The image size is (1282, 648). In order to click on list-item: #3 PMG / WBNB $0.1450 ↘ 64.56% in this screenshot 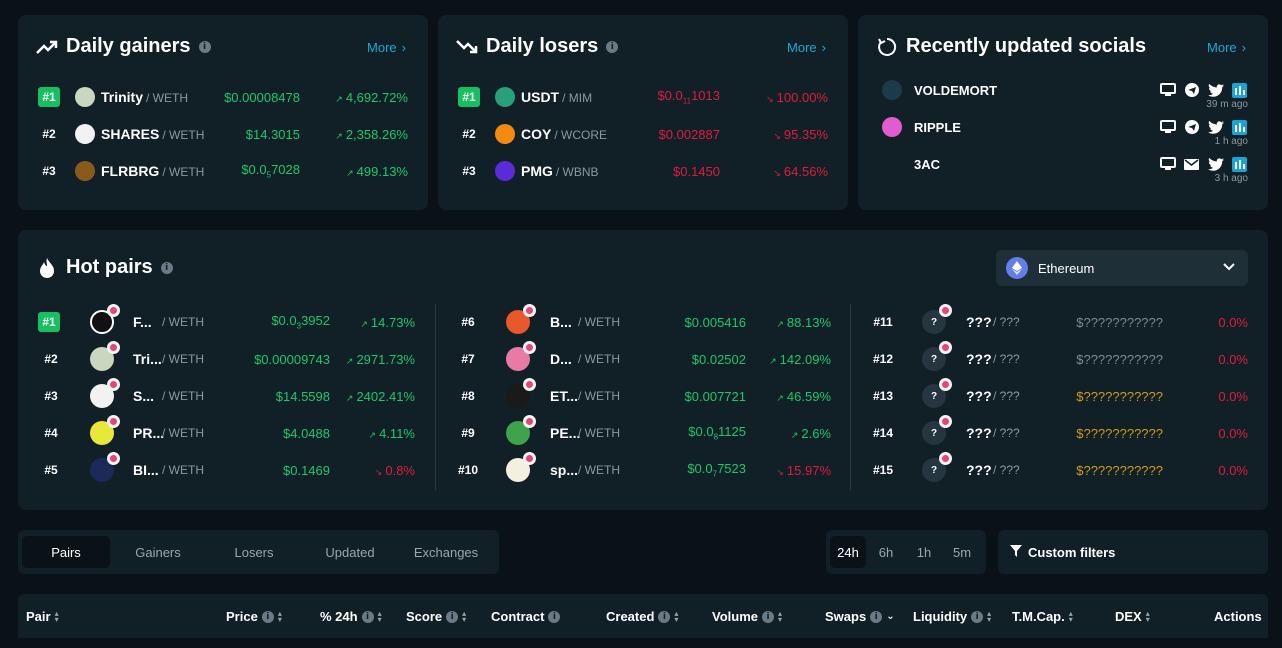, I will do `click(643, 171)`.